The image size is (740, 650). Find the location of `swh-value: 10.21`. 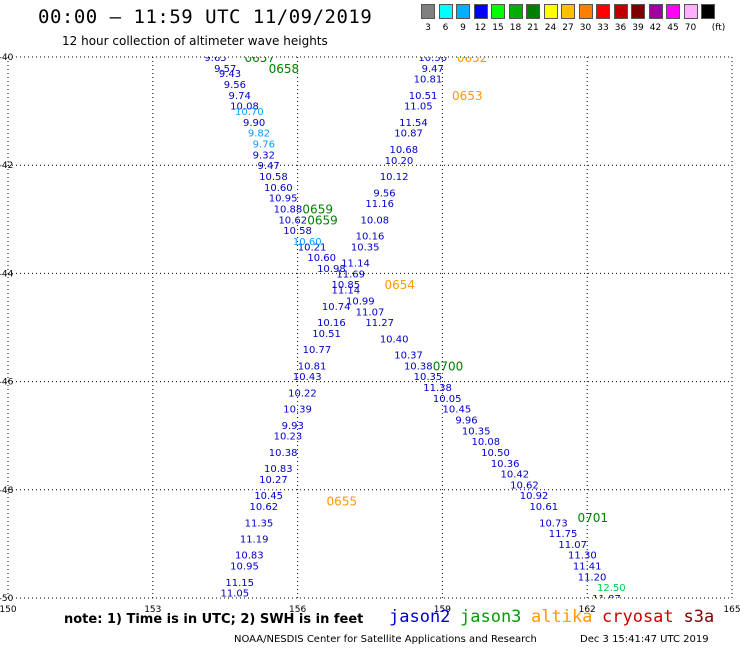

swh-value: 10.21 is located at coordinates (312, 247).